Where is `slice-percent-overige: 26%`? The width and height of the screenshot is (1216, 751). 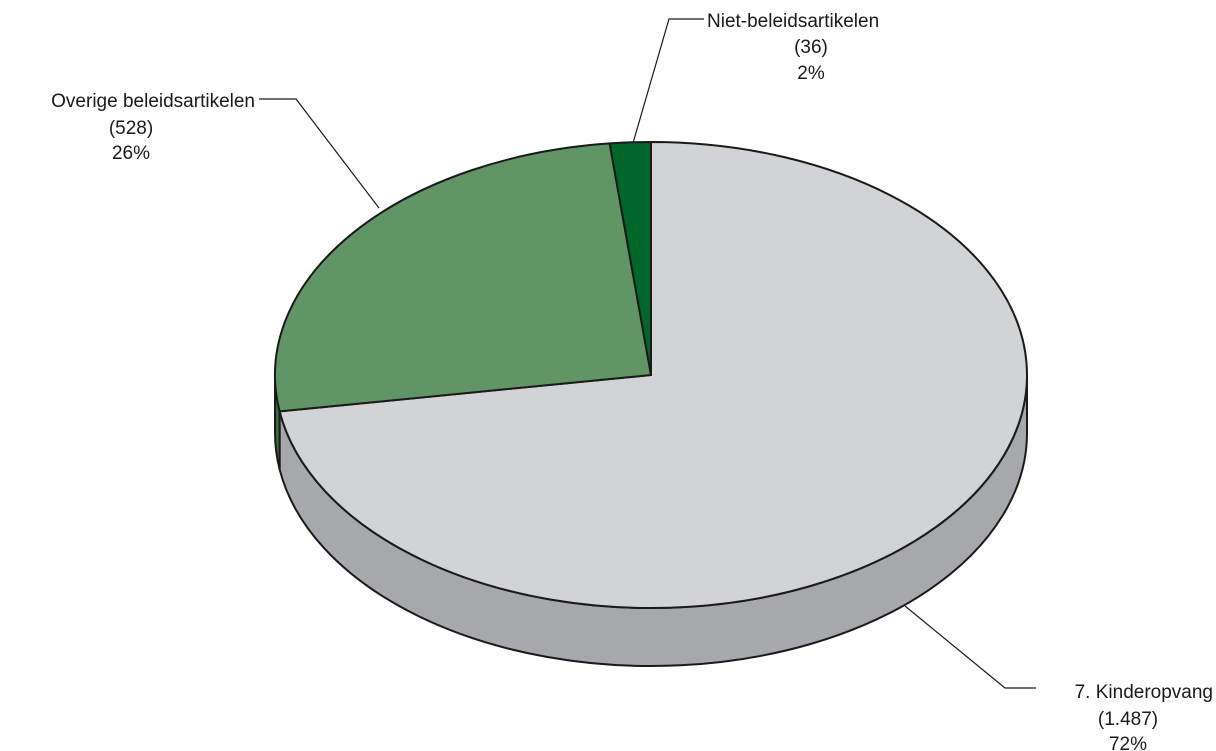
slice-percent-overige: 26% is located at coordinates (131, 153).